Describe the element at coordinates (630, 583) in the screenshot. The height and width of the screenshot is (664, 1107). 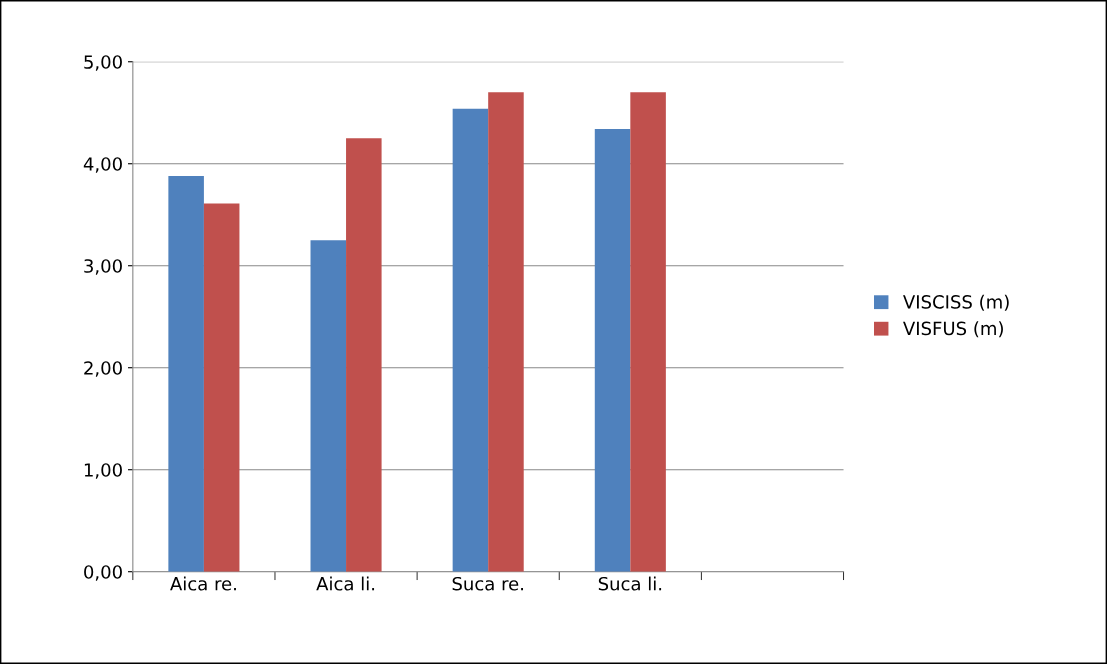
I see `x-tick-label: Suca li.` at that location.